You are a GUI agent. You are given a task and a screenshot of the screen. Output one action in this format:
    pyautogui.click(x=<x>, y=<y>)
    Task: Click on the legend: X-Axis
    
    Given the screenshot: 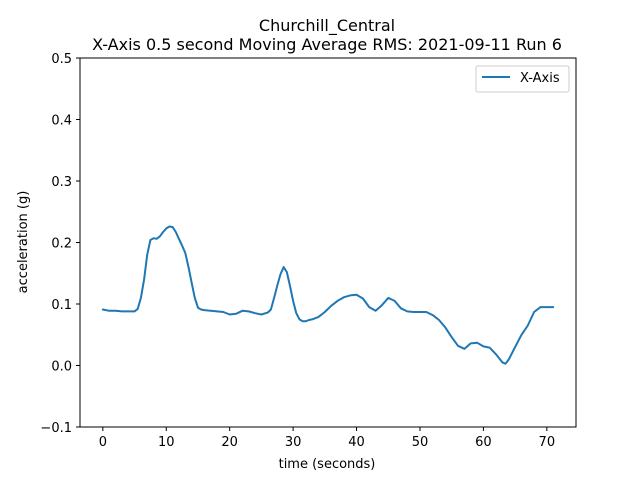 What is the action you would take?
    pyautogui.click(x=522, y=79)
    